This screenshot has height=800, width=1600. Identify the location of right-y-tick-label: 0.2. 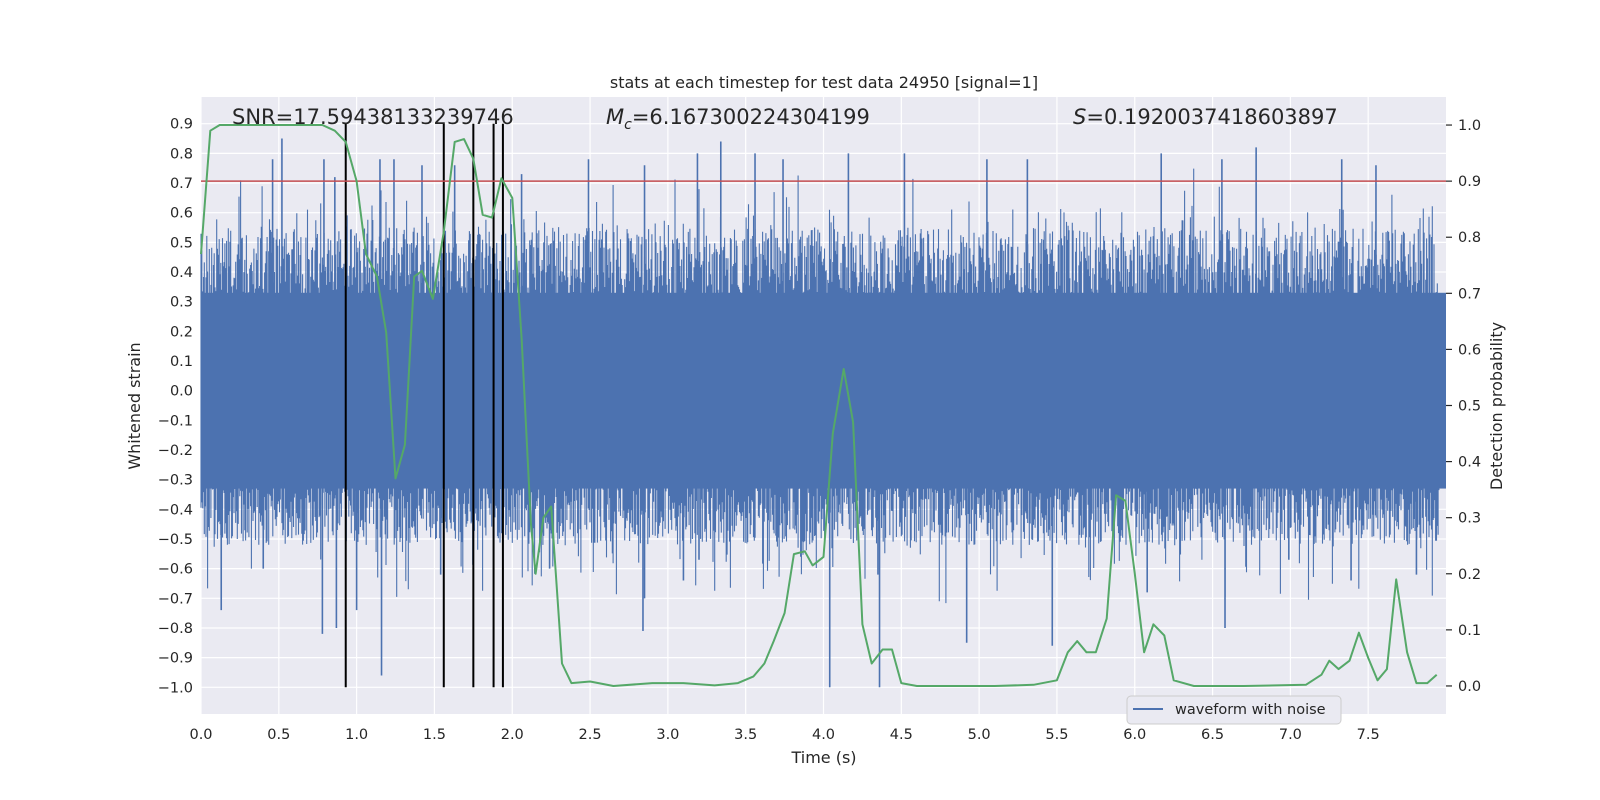
(1469, 575).